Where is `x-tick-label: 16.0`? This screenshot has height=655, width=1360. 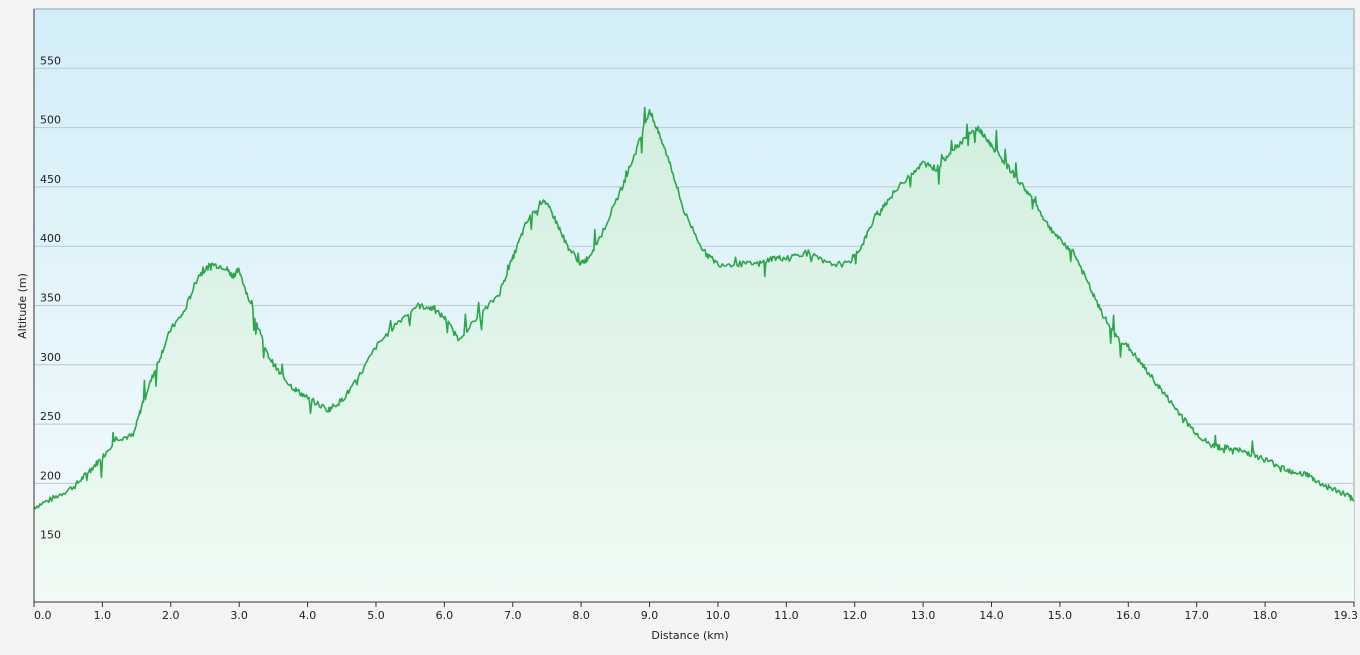
x-tick-label: 16.0 is located at coordinates (1128, 615).